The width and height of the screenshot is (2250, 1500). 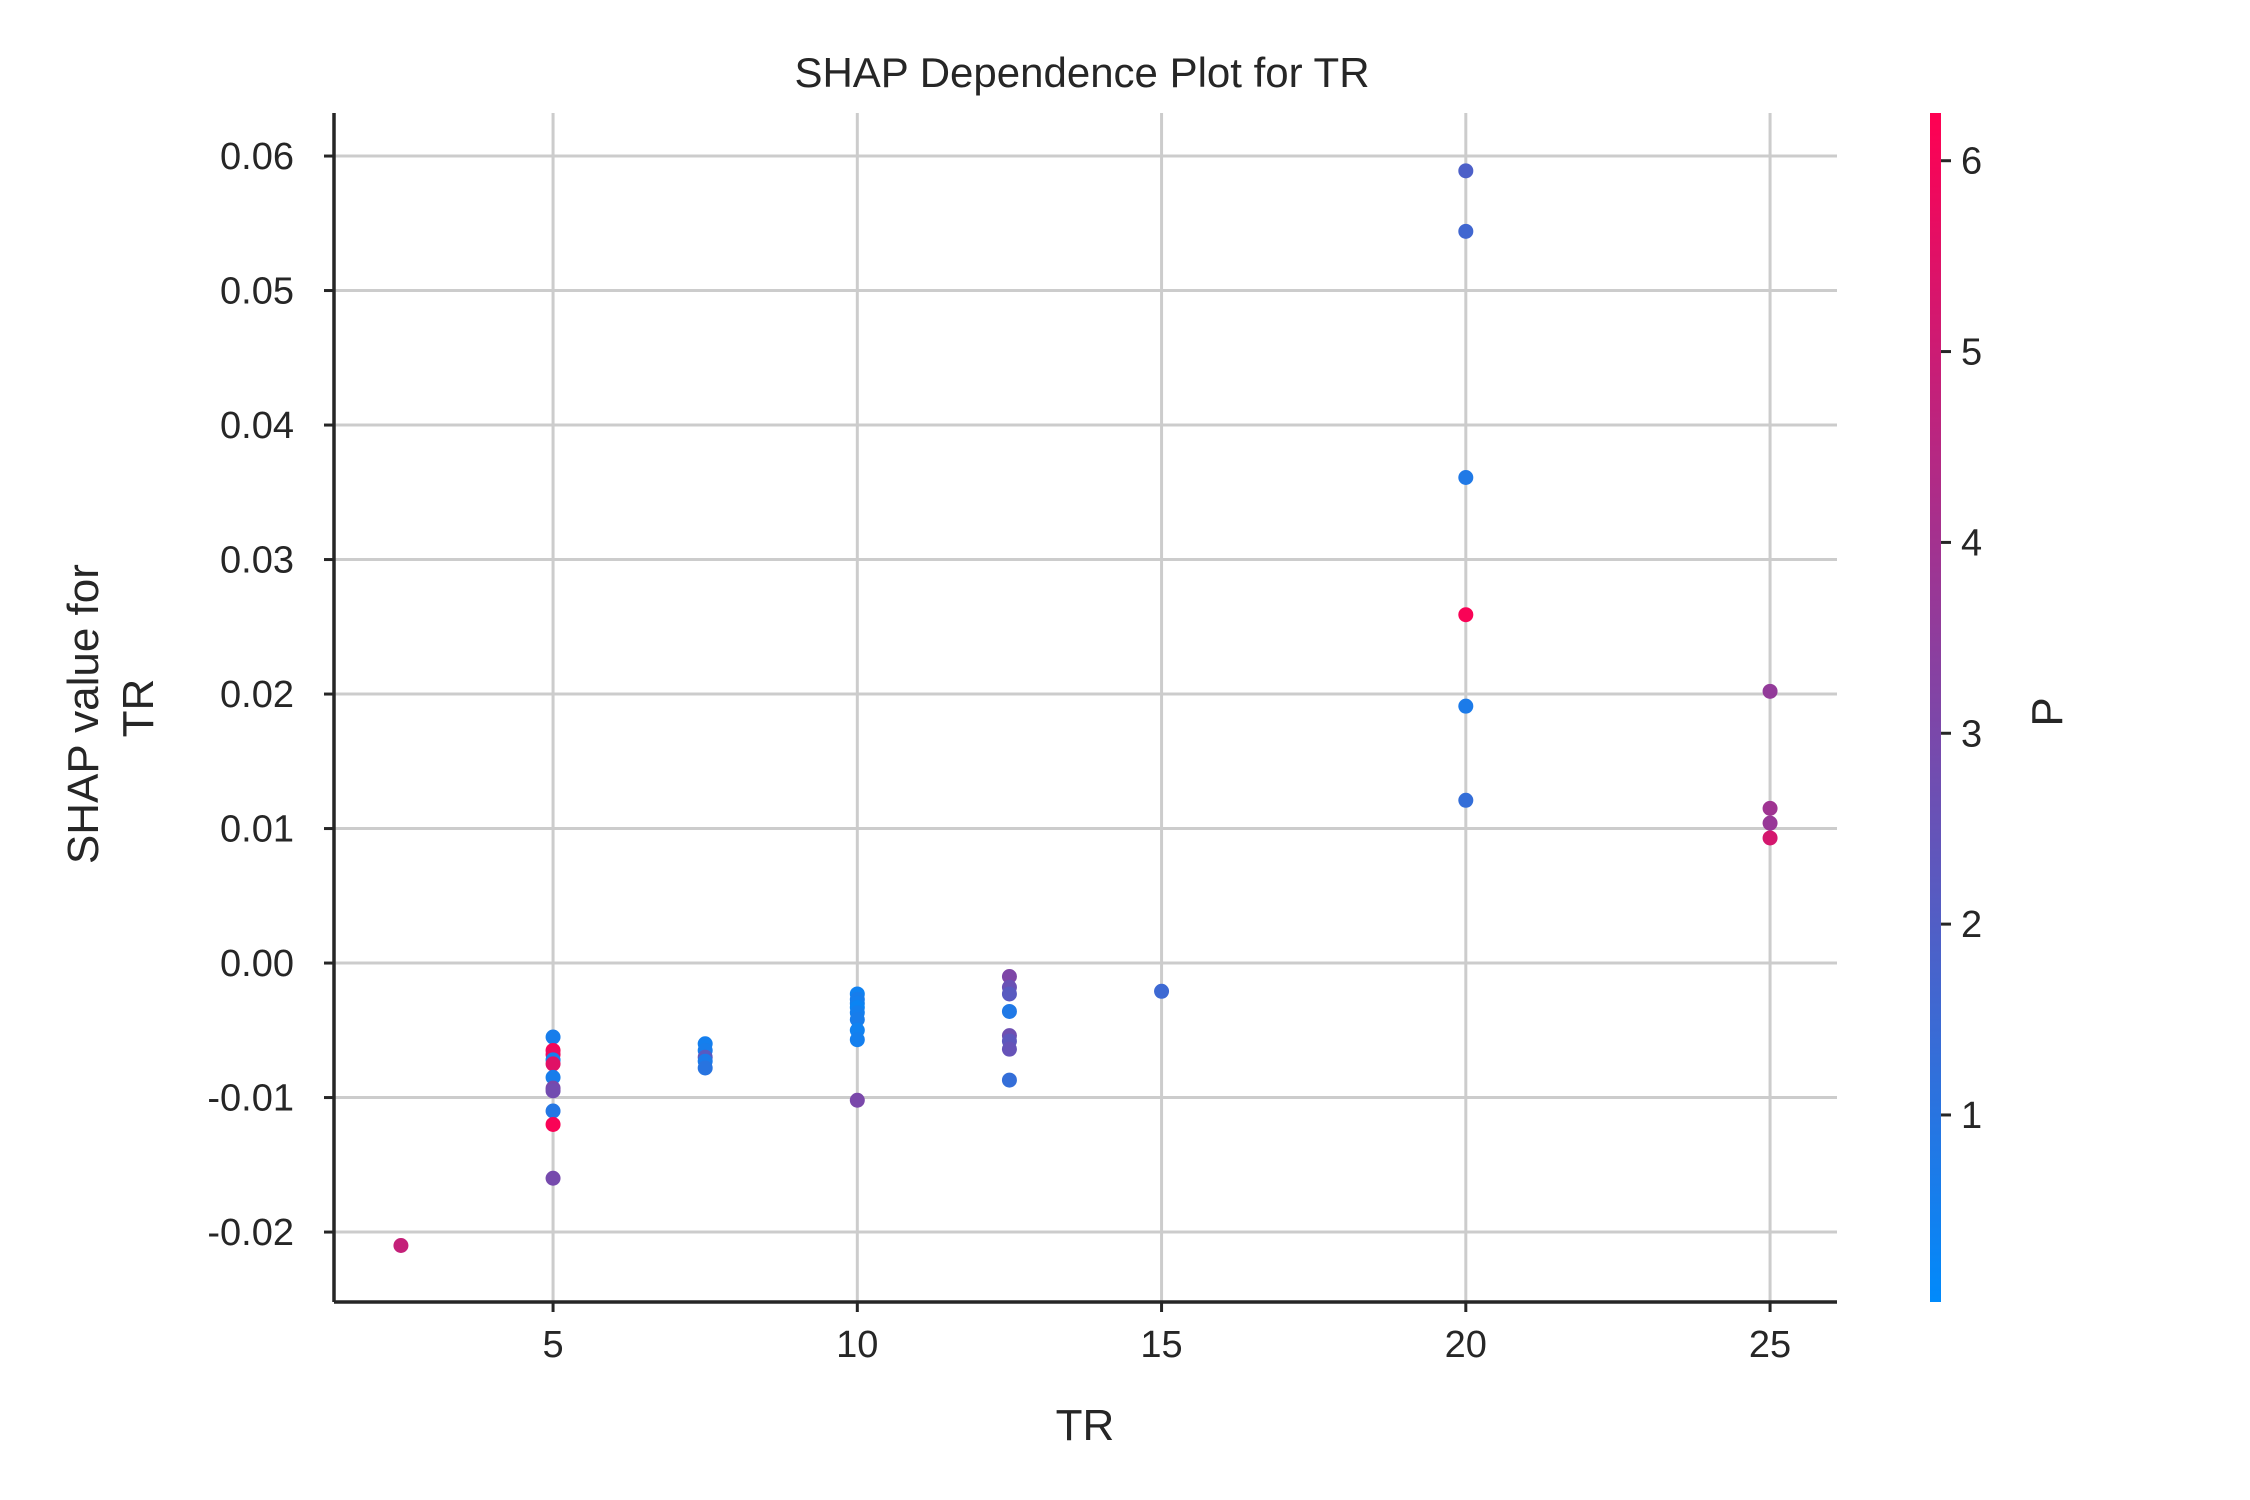 I want to click on colorbar-tick-label: 5, so click(x=1971, y=353).